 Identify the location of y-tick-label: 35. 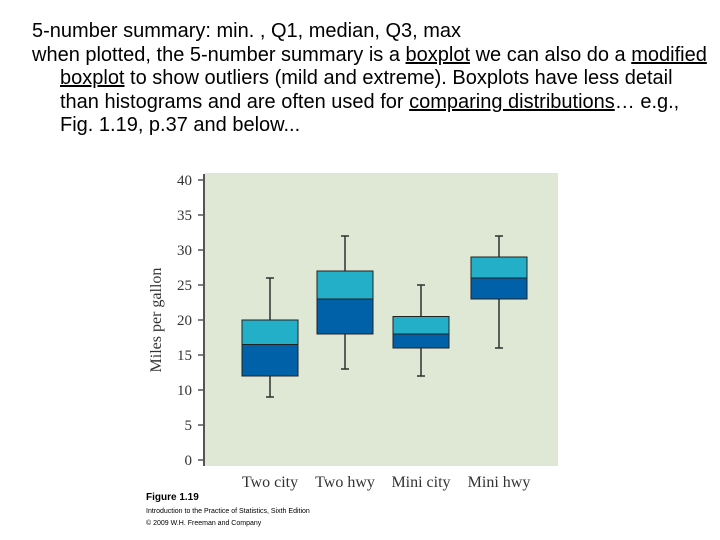
(184, 216).